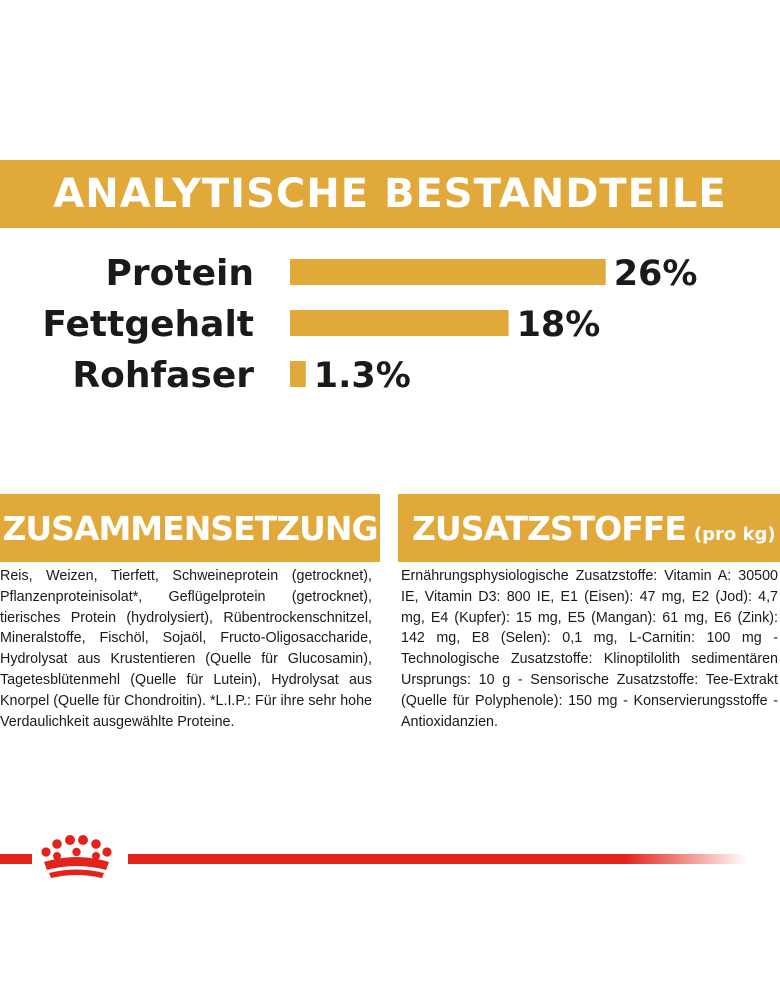  What do you see at coordinates (180, 273) in the screenshot?
I see `category-label-protein: Protein` at bounding box center [180, 273].